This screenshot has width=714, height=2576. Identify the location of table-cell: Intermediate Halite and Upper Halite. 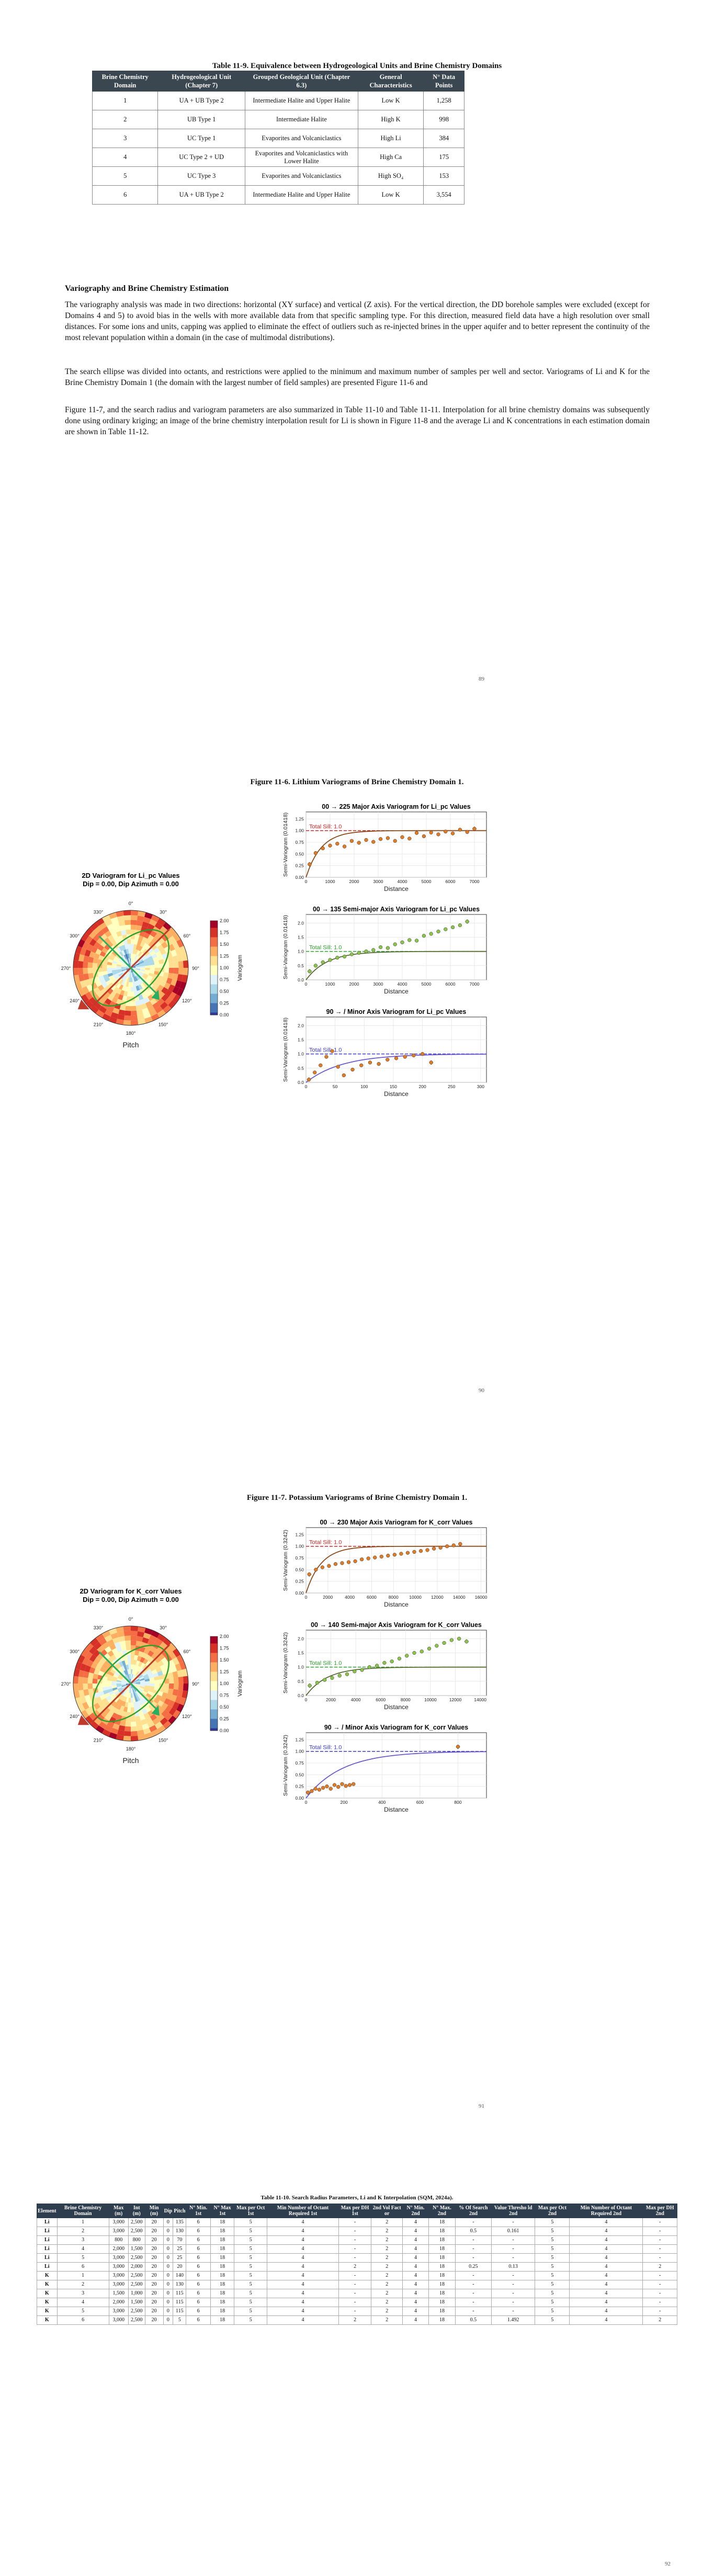
(301, 195).